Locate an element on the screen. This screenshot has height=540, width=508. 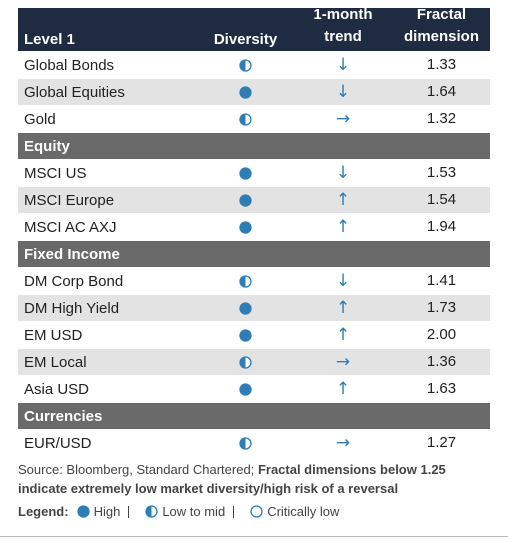
table-row: DM Corp Bond ↓ 1.41 is located at coordinates (254, 281).